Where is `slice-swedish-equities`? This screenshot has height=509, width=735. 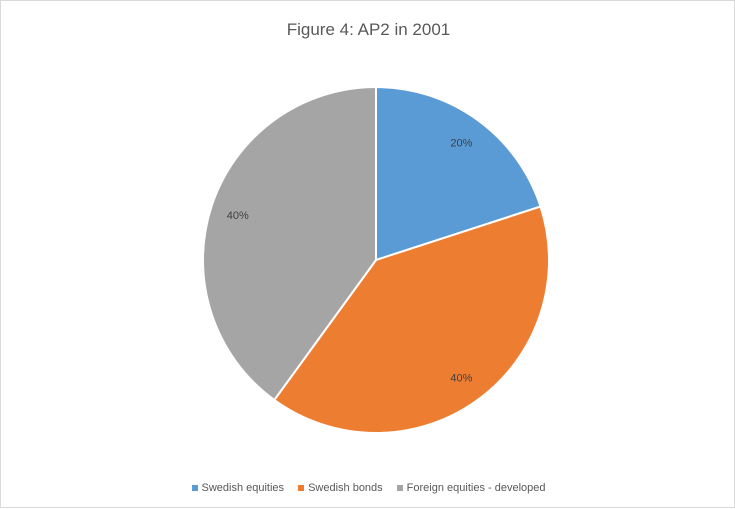
slice-swedish-equities is located at coordinates (458, 173).